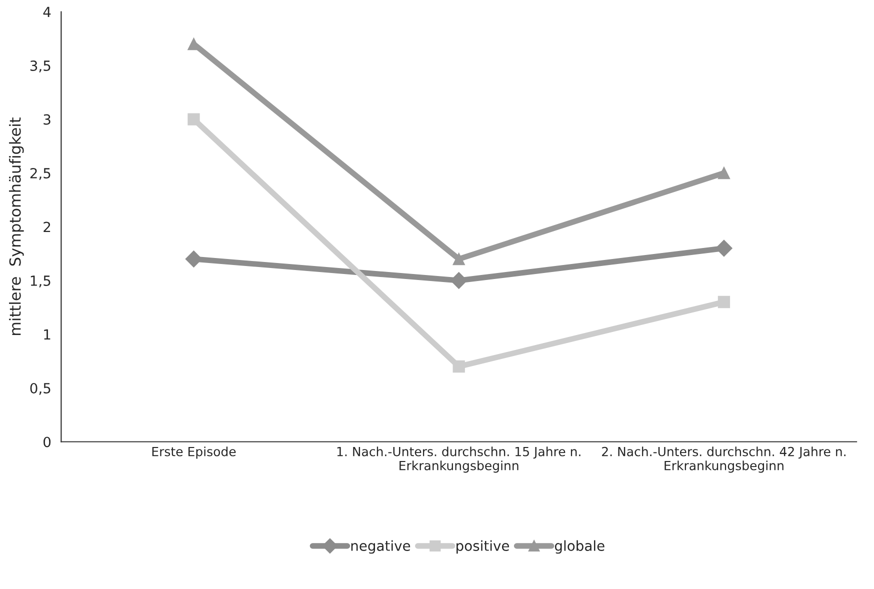  I want to click on y-tick-label: 0, so click(47, 442).